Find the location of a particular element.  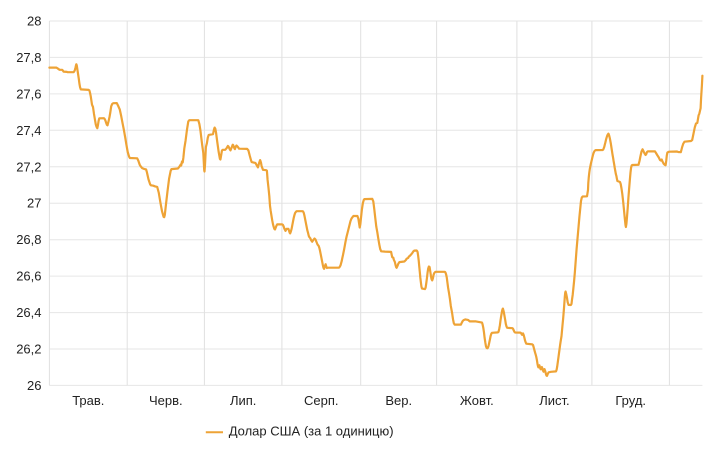

svg-text: Лип. is located at coordinates (243, 400).